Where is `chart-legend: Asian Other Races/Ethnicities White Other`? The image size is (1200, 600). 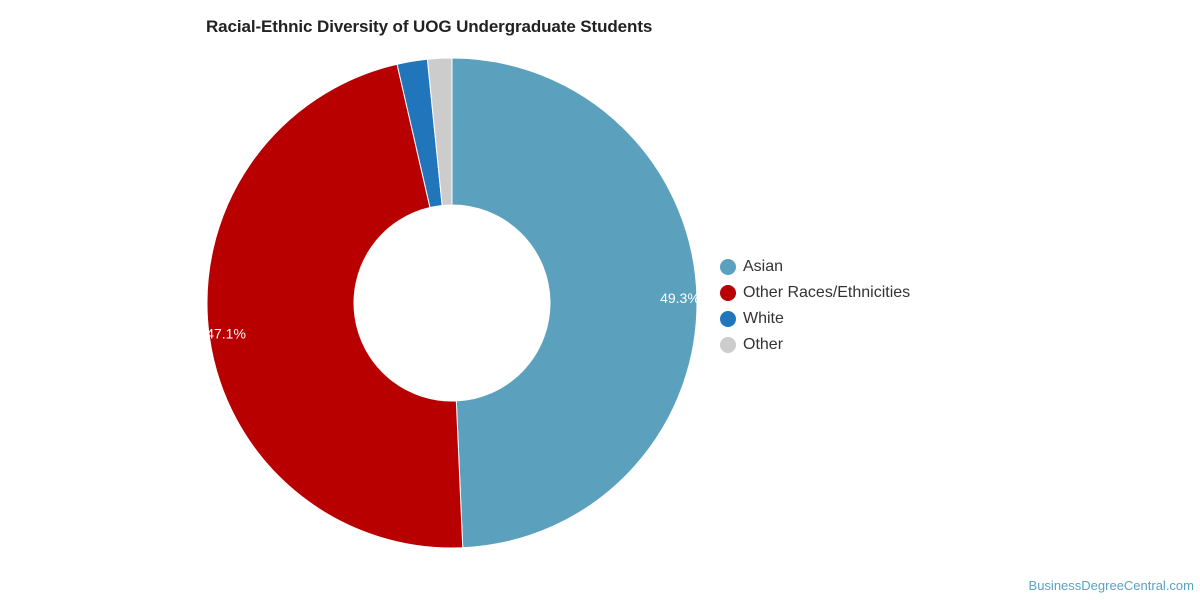
chart-legend: Asian Other Races/Ethnicities White Other is located at coordinates (815, 306).